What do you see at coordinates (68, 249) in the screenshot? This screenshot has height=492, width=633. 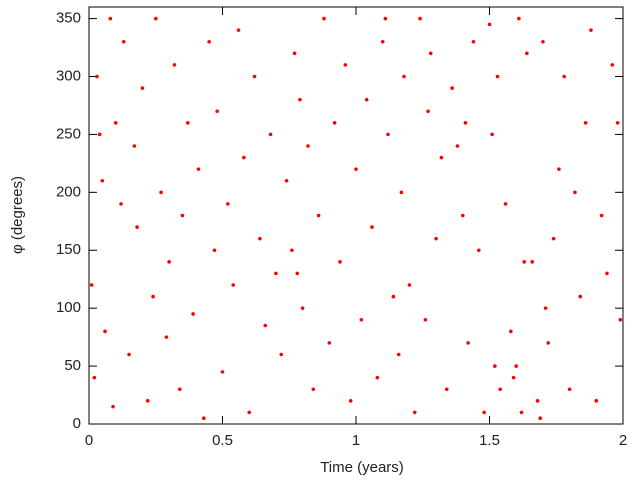 I see `y-tick-label: 150` at bounding box center [68, 249].